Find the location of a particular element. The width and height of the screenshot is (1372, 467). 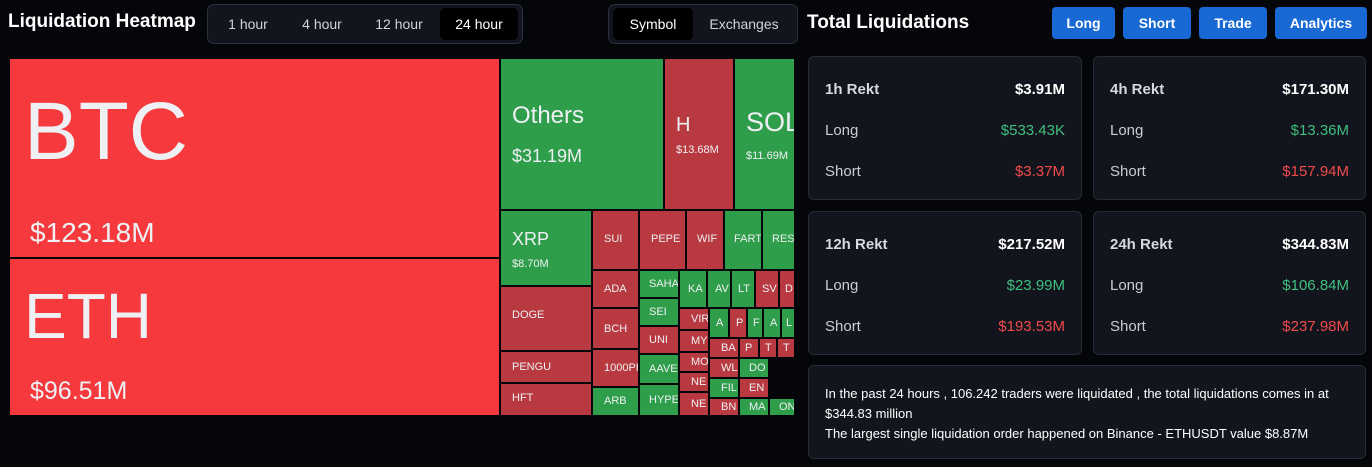

heatmap-cell: Others $31.19M is located at coordinates (582, 134).